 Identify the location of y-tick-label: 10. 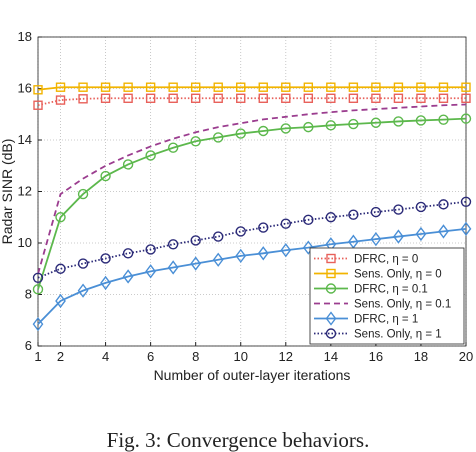
(25, 242).